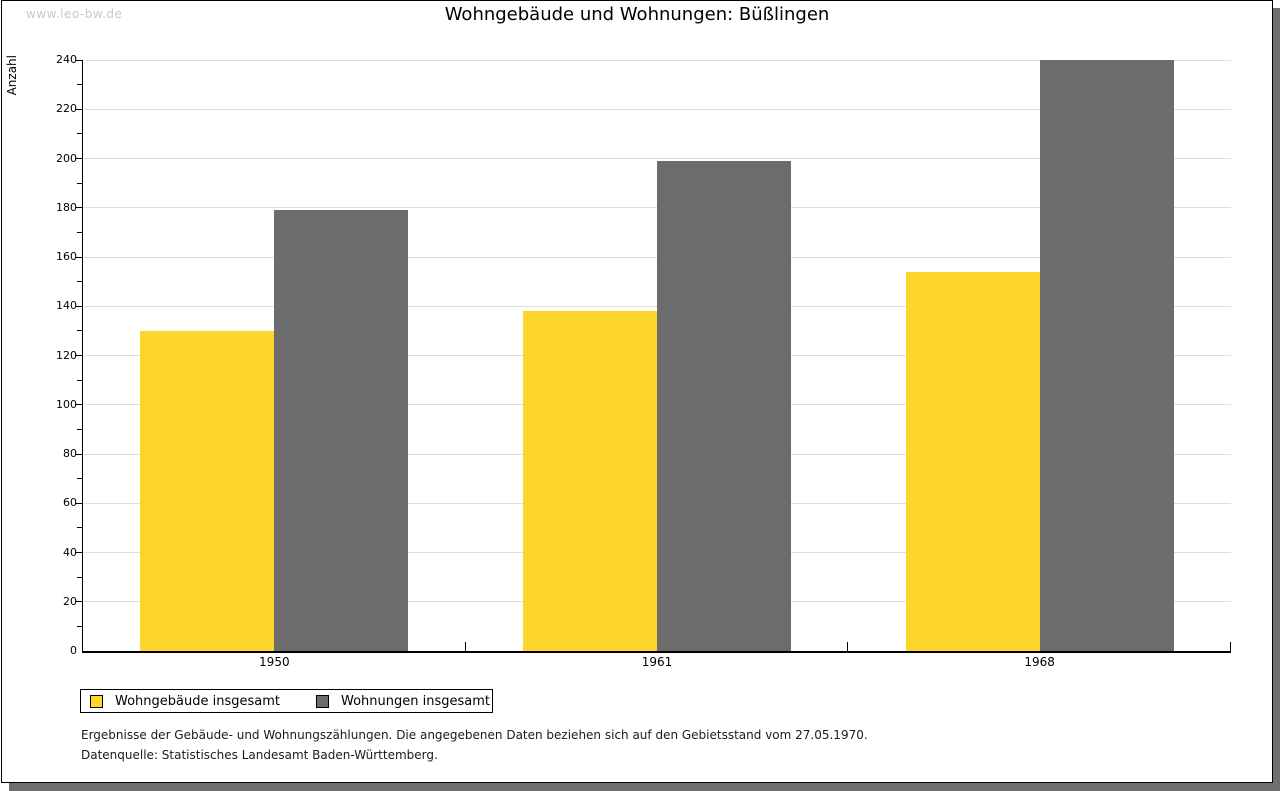 The image size is (1280, 791). Describe the element at coordinates (73, 650) in the screenshot. I see `y-tick-label-0: 0` at that location.